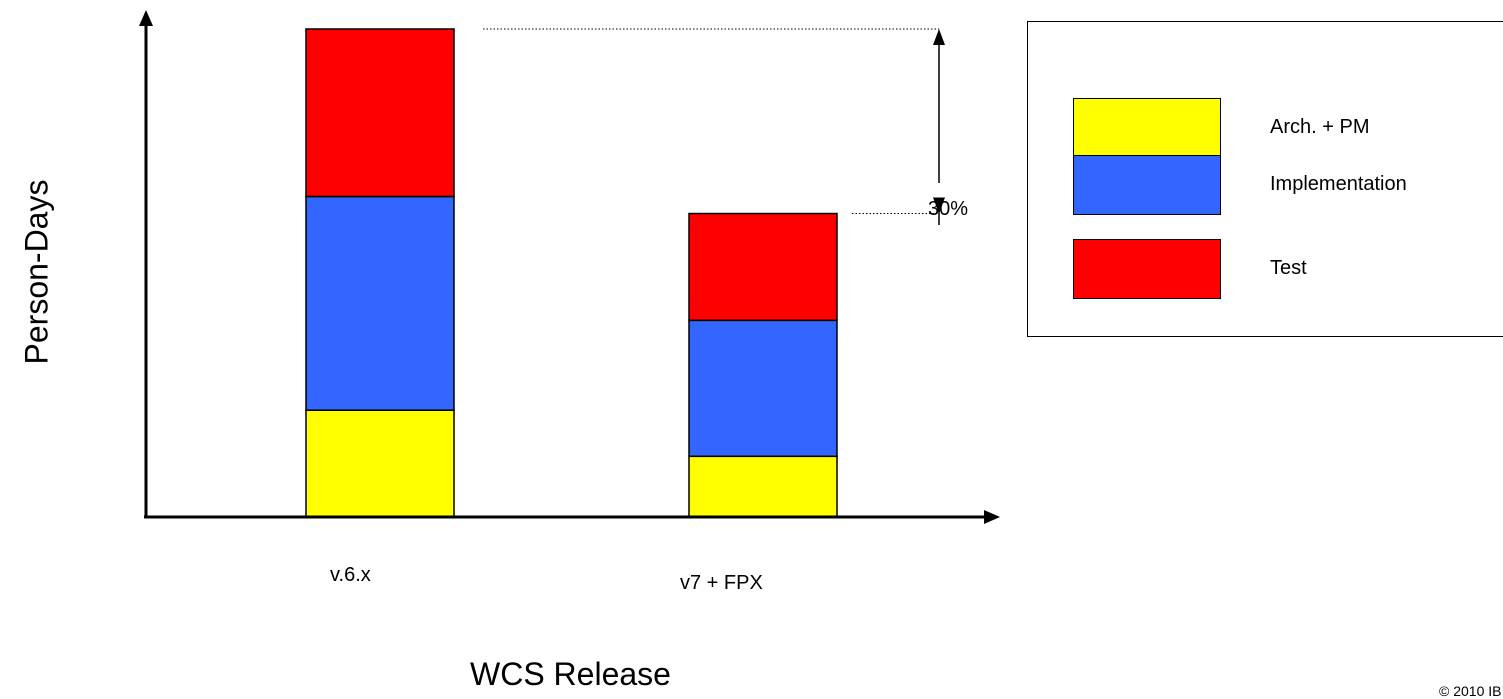 The height and width of the screenshot is (699, 1503). I want to click on legend-item-test: Test, so click(1265, 270).